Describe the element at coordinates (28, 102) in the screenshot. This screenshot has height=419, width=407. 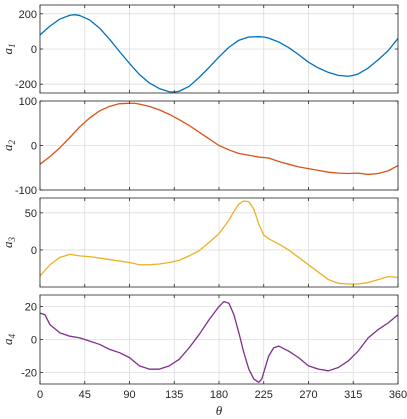
I see `y-tick-label: 100` at that location.